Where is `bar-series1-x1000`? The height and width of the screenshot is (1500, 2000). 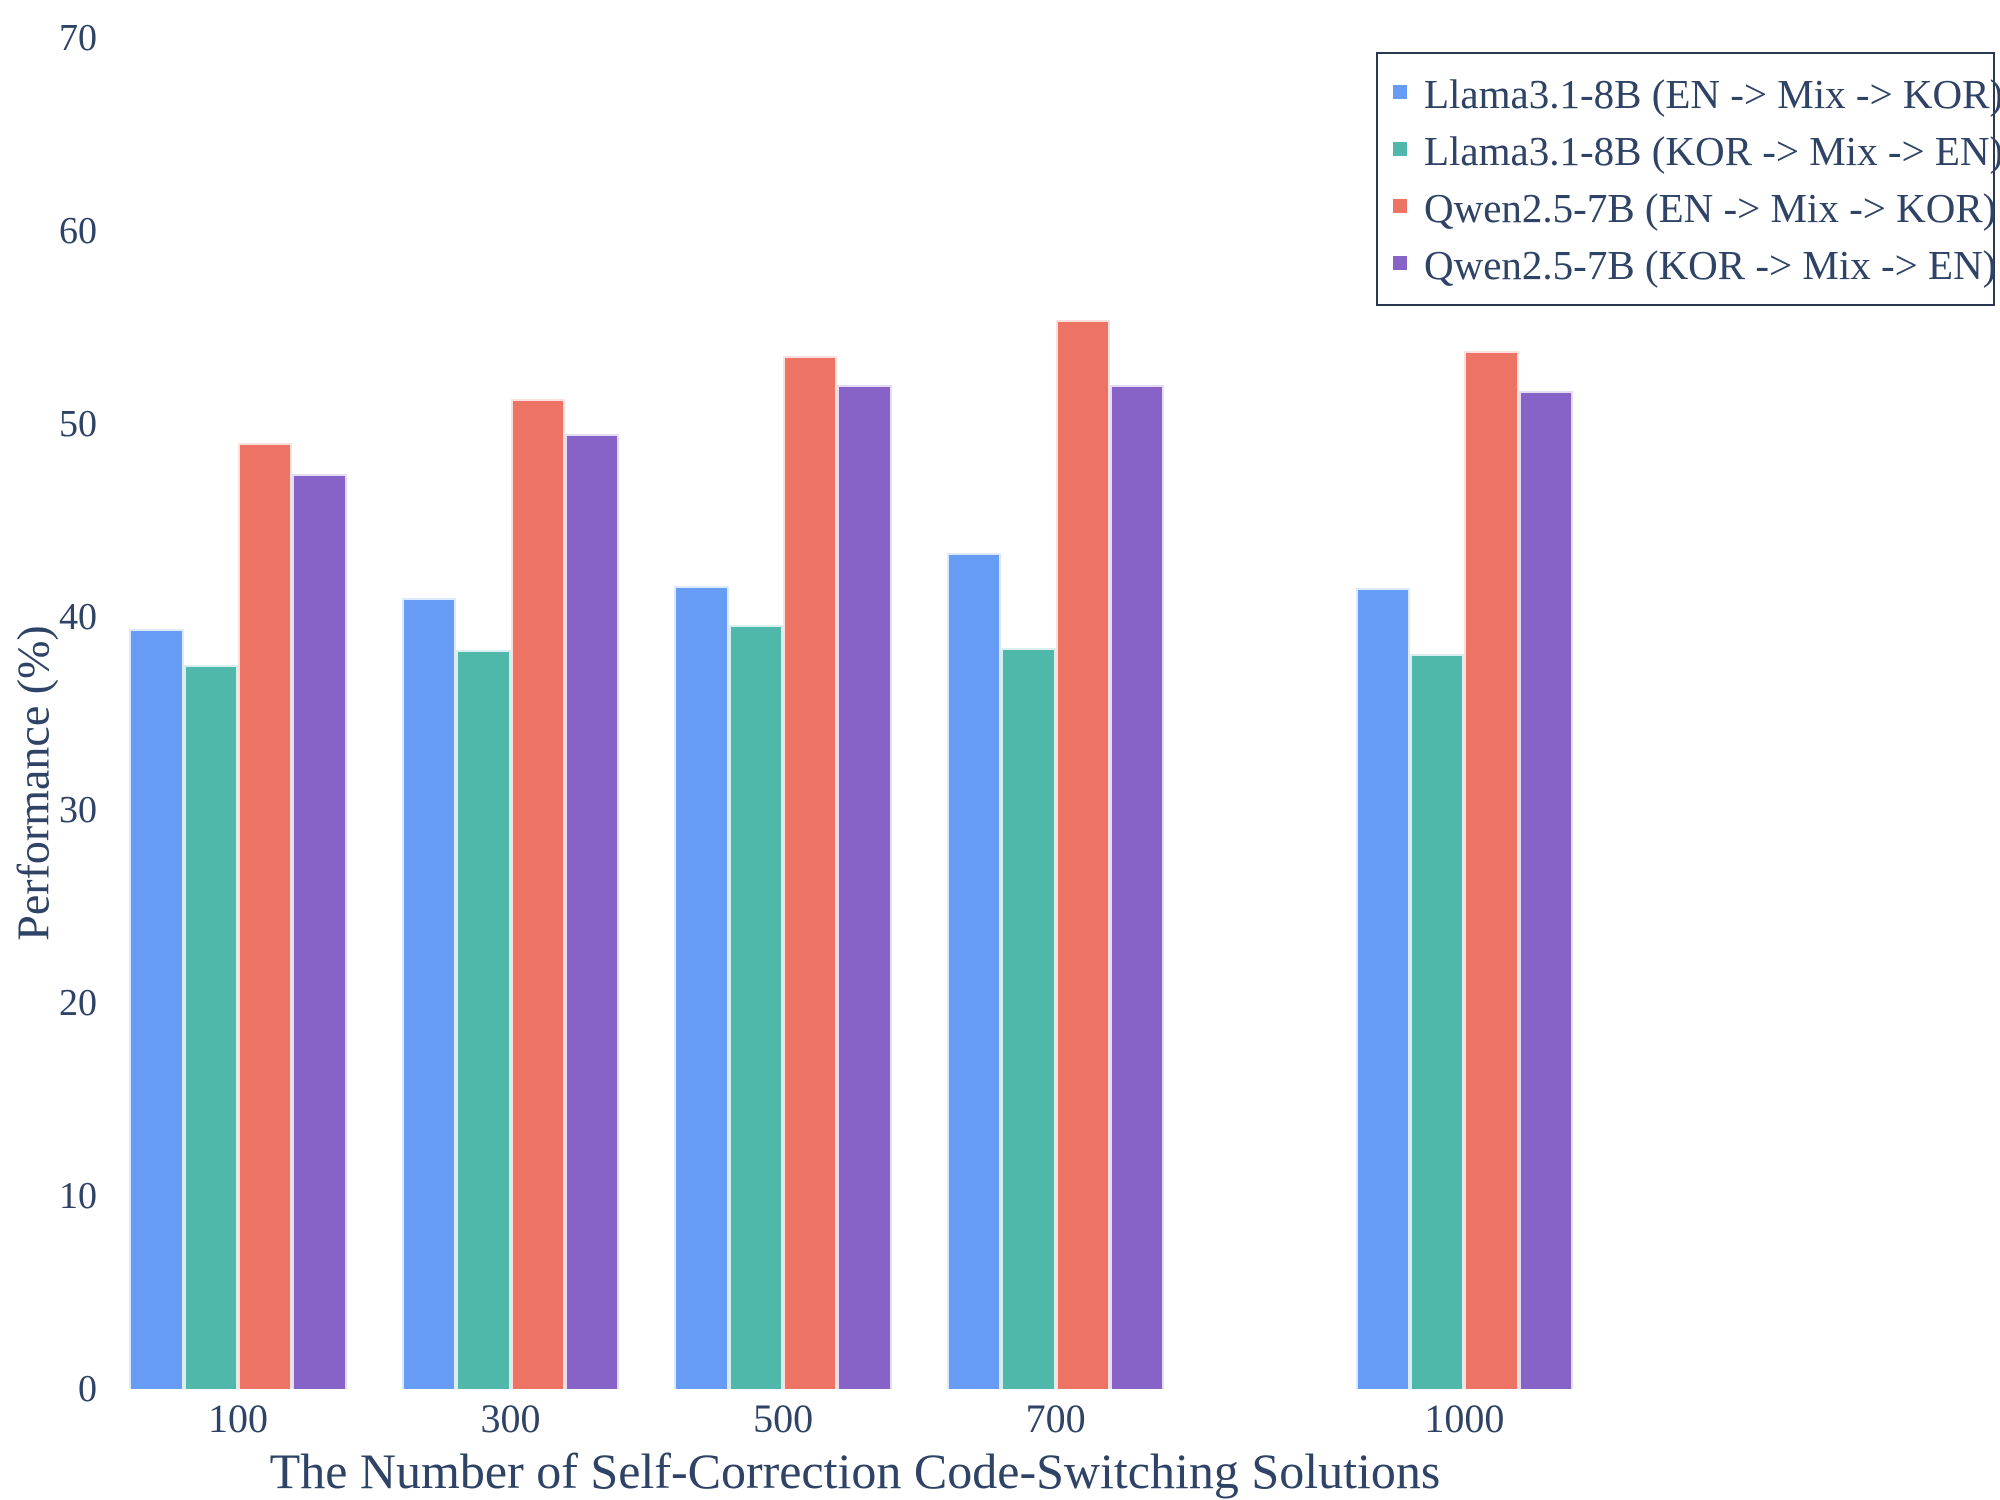
bar-series1-x1000 is located at coordinates (1383, 988).